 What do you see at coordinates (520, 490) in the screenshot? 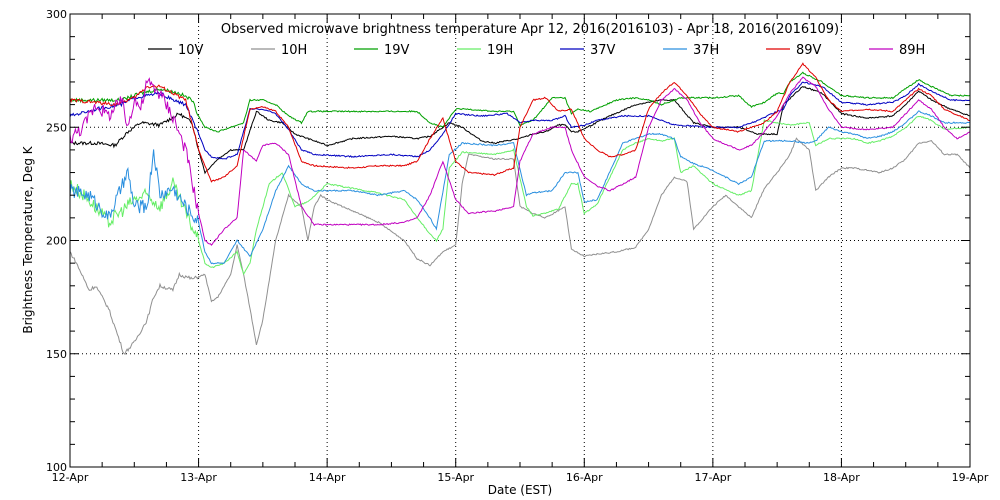
I see `x-axis-title: Date (EST)` at bounding box center [520, 490].